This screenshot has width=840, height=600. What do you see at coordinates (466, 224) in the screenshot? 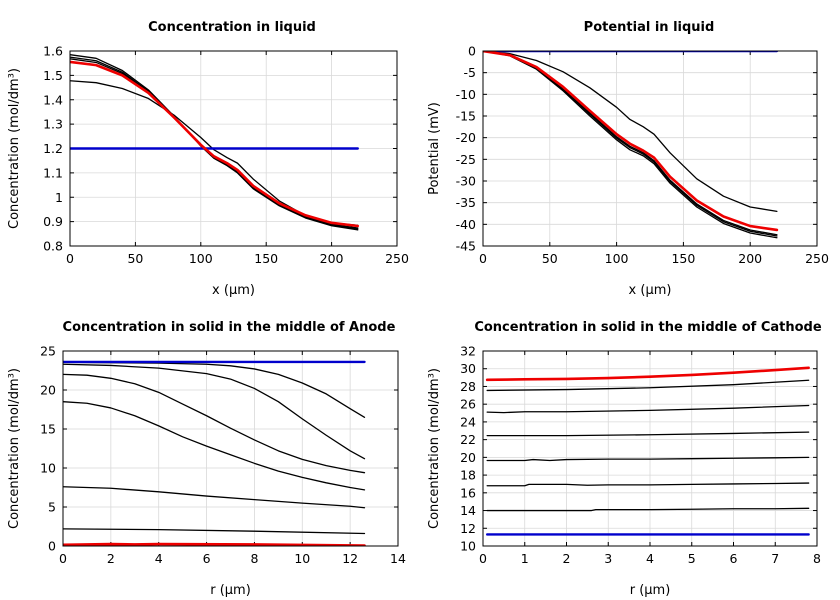
I see `y-tick-label: -40` at bounding box center [466, 224].